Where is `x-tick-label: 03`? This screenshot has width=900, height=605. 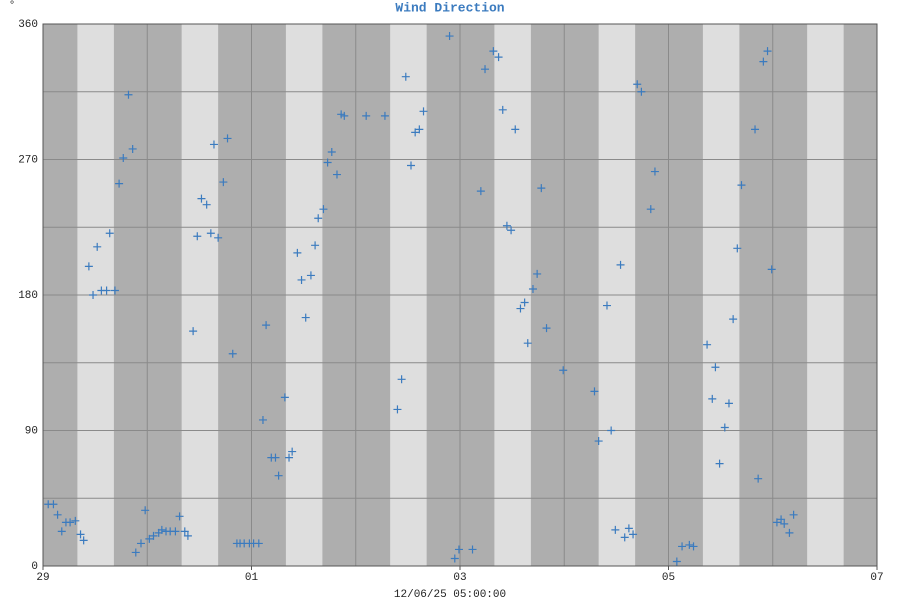
x-tick-label: 03 is located at coordinates (459, 578).